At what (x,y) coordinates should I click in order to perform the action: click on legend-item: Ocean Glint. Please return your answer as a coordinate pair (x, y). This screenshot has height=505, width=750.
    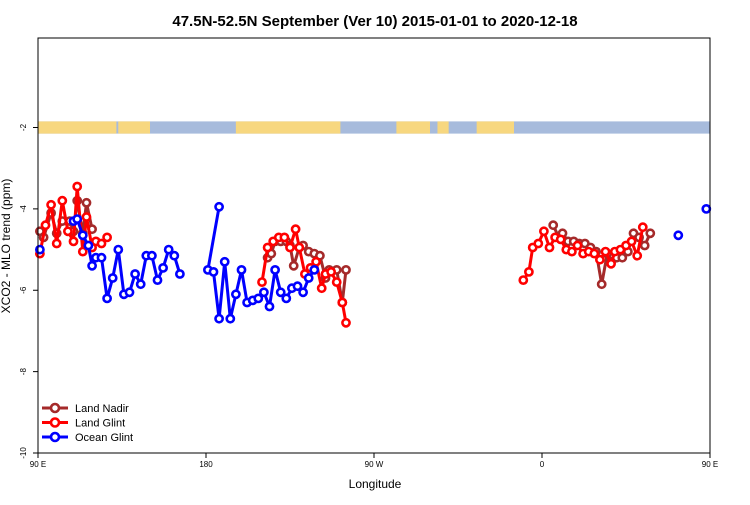
    Looking at the image, I should click on (87, 437).